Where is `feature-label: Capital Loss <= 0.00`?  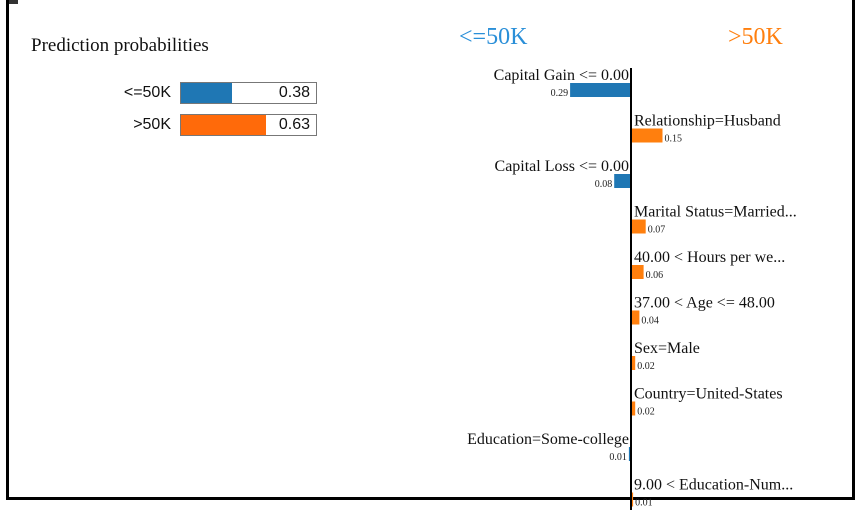 feature-label: Capital Loss <= 0.00 is located at coordinates (562, 166).